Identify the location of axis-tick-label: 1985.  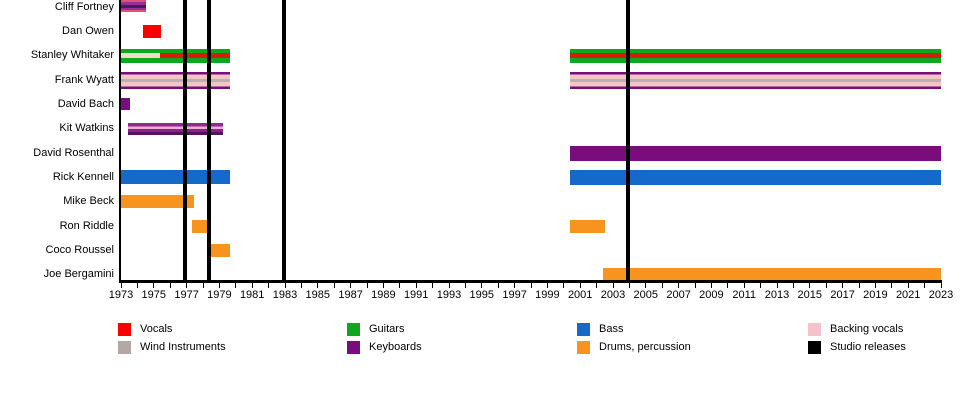
(318, 295).